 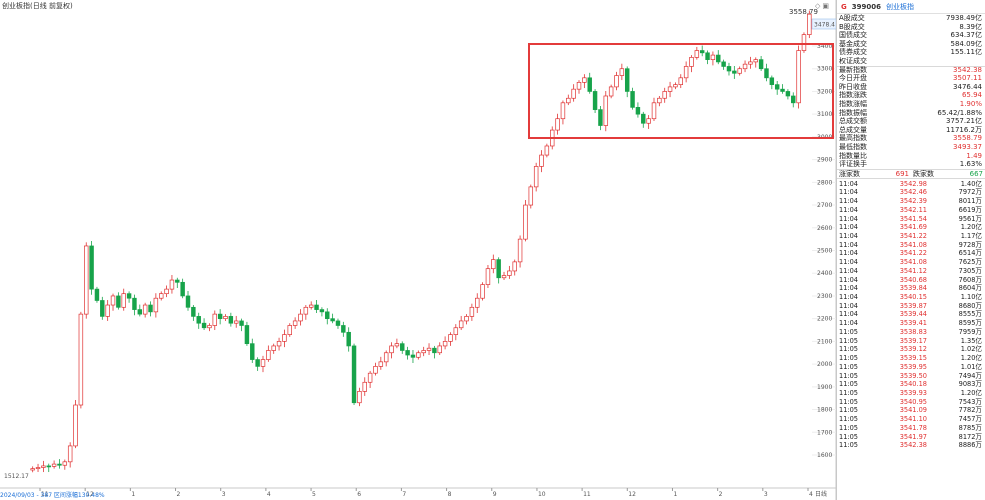 I want to click on stat-label: 昨日收盘, so click(x=853, y=86).